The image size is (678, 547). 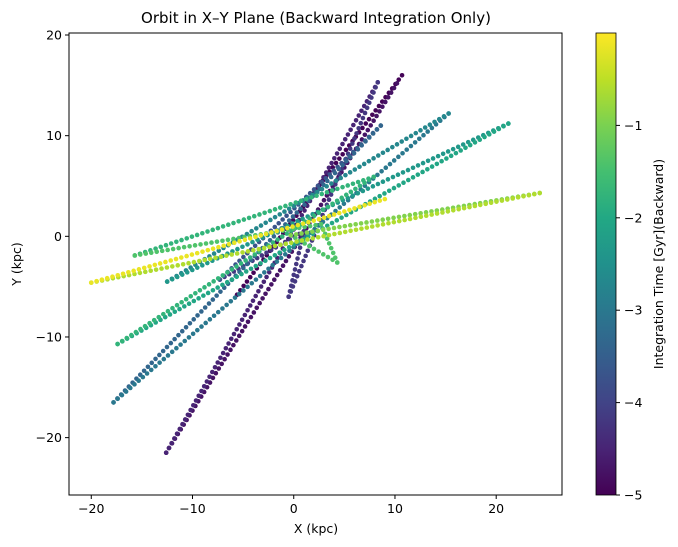 What do you see at coordinates (633, 310) in the screenshot?
I see `colorbar-tick-label-2: −3` at bounding box center [633, 310].